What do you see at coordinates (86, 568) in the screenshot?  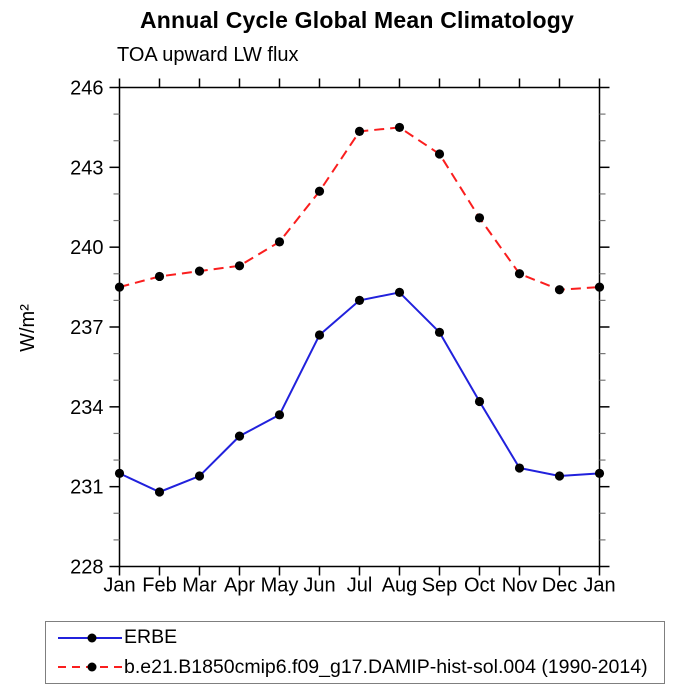 I see `y-tick-label: 228` at bounding box center [86, 568].